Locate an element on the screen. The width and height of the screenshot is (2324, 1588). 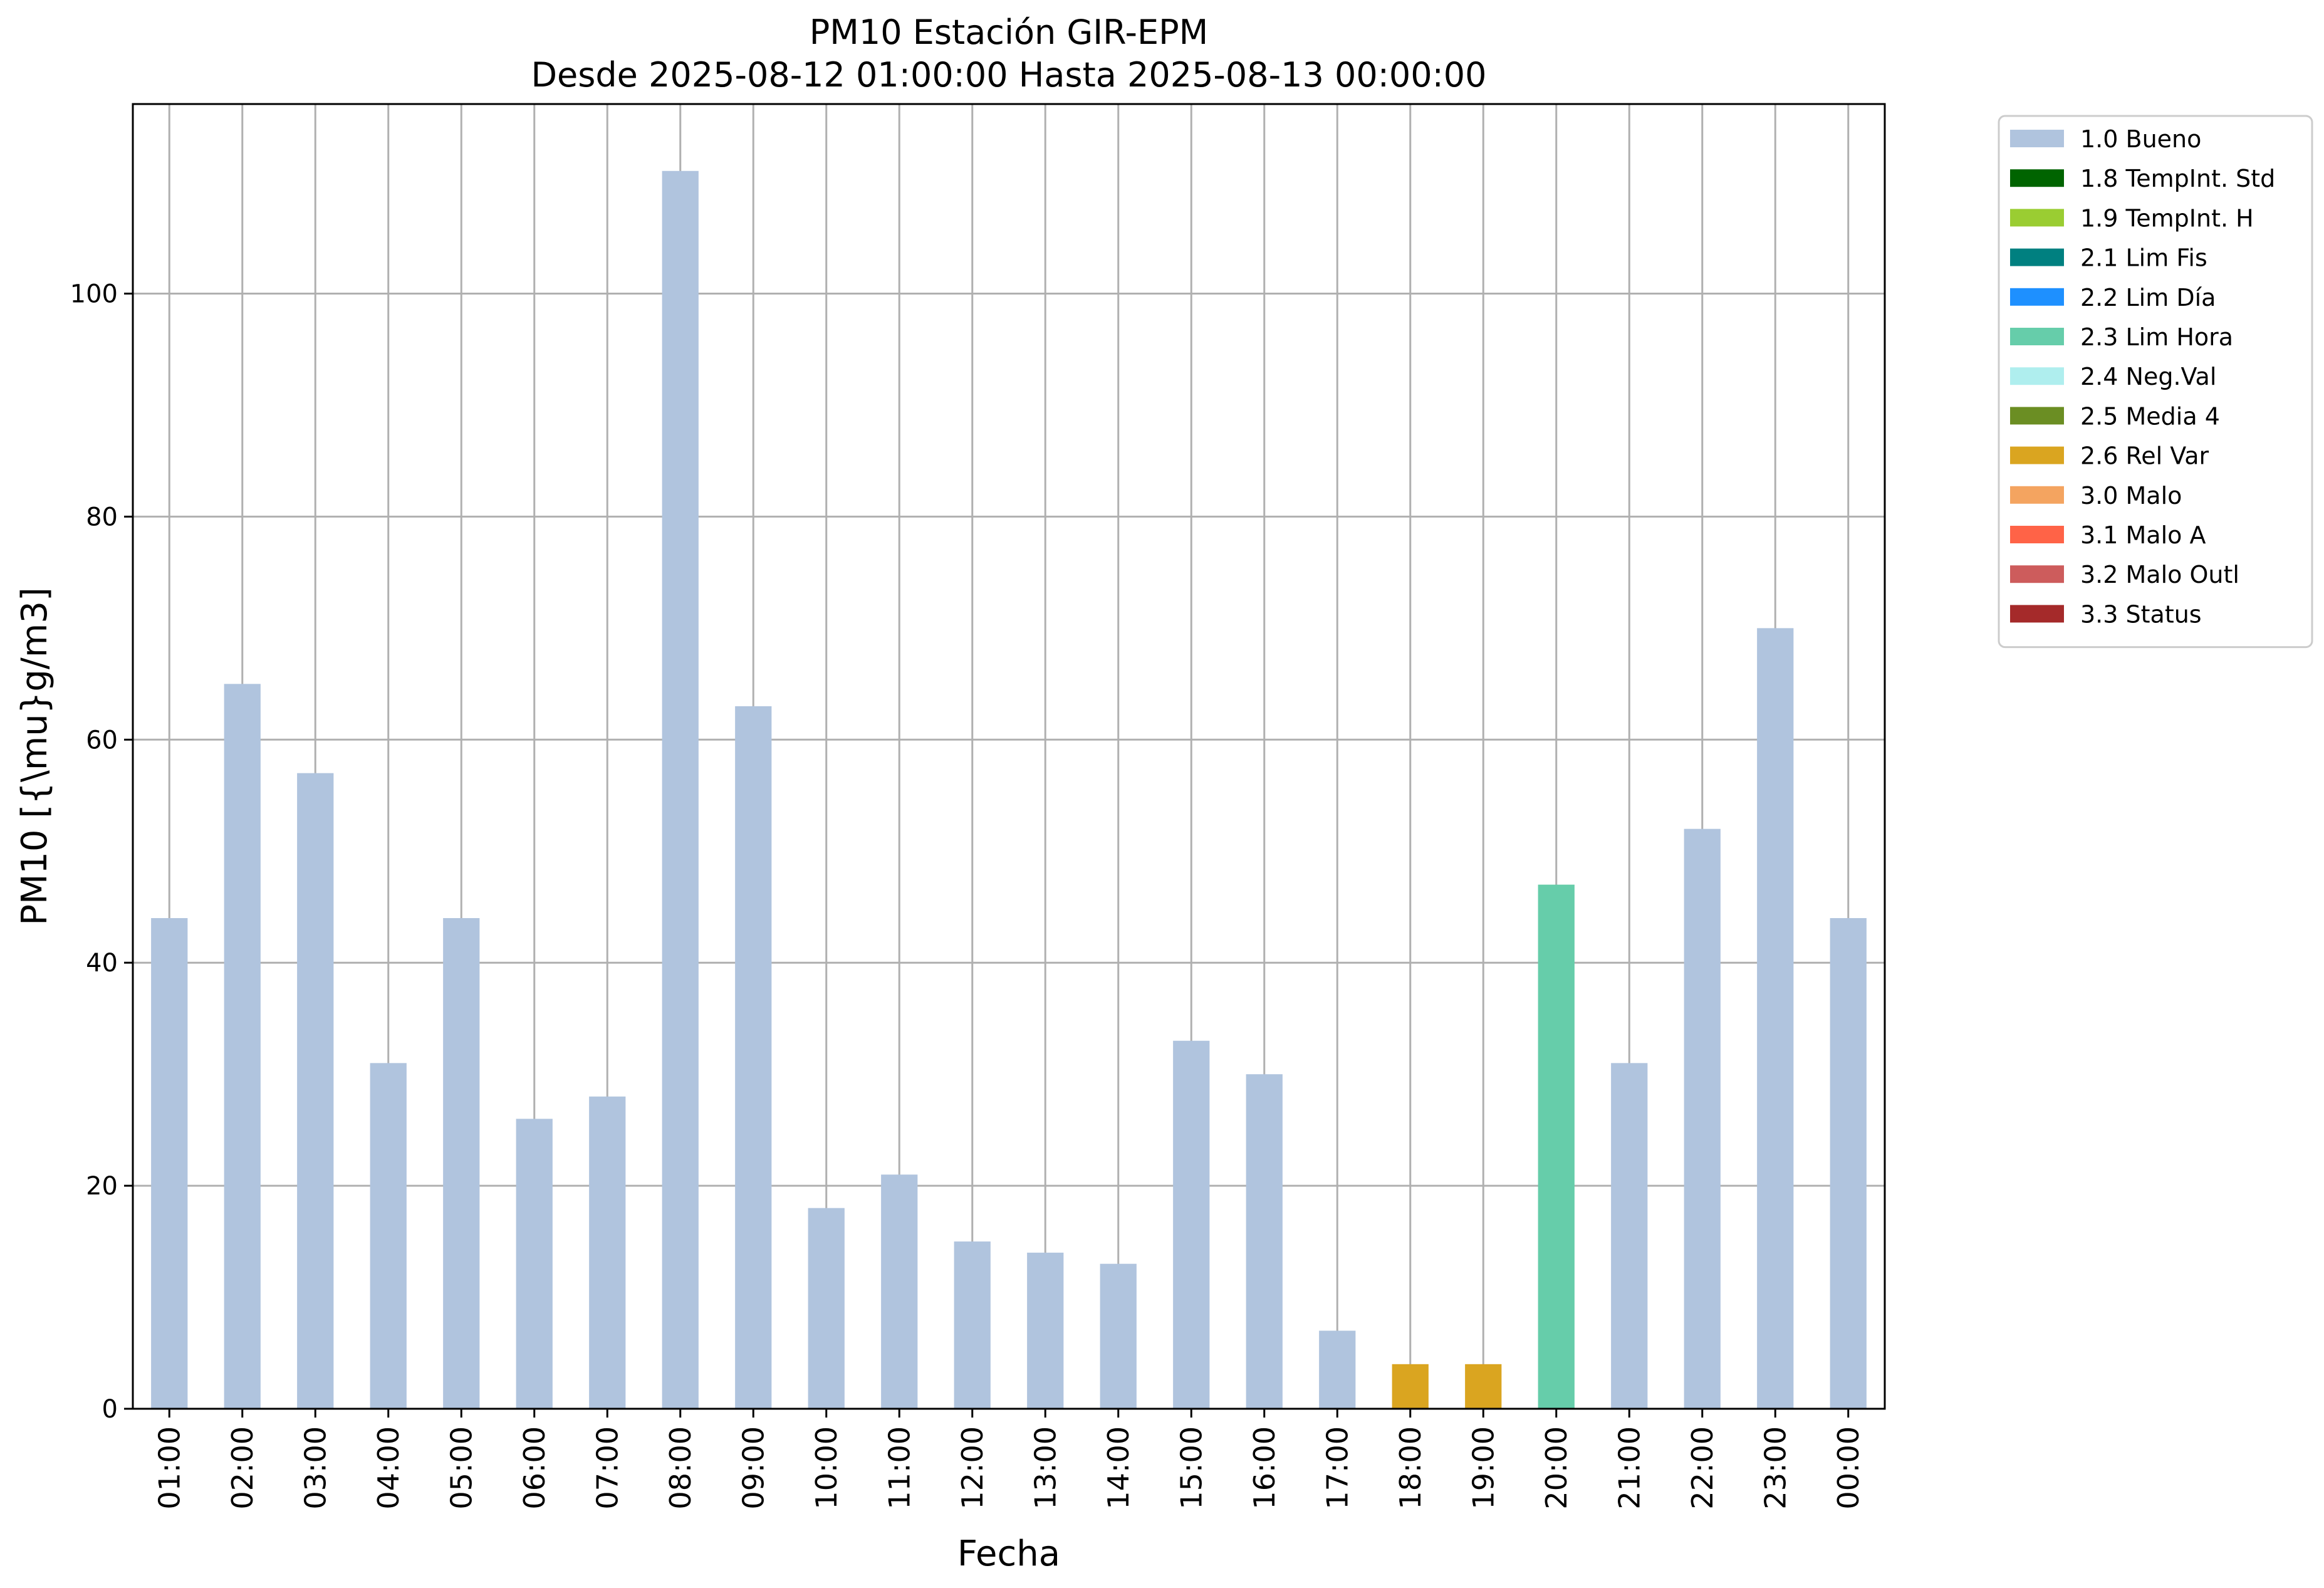
x-tick-label: 15:00 is located at coordinates (1191, 1468).